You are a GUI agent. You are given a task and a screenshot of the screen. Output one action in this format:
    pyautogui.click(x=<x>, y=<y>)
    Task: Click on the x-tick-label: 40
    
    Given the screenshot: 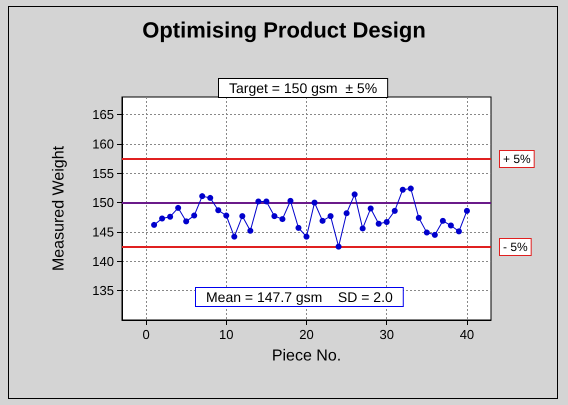 What is the action you would take?
    pyautogui.click(x=467, y=334)
    